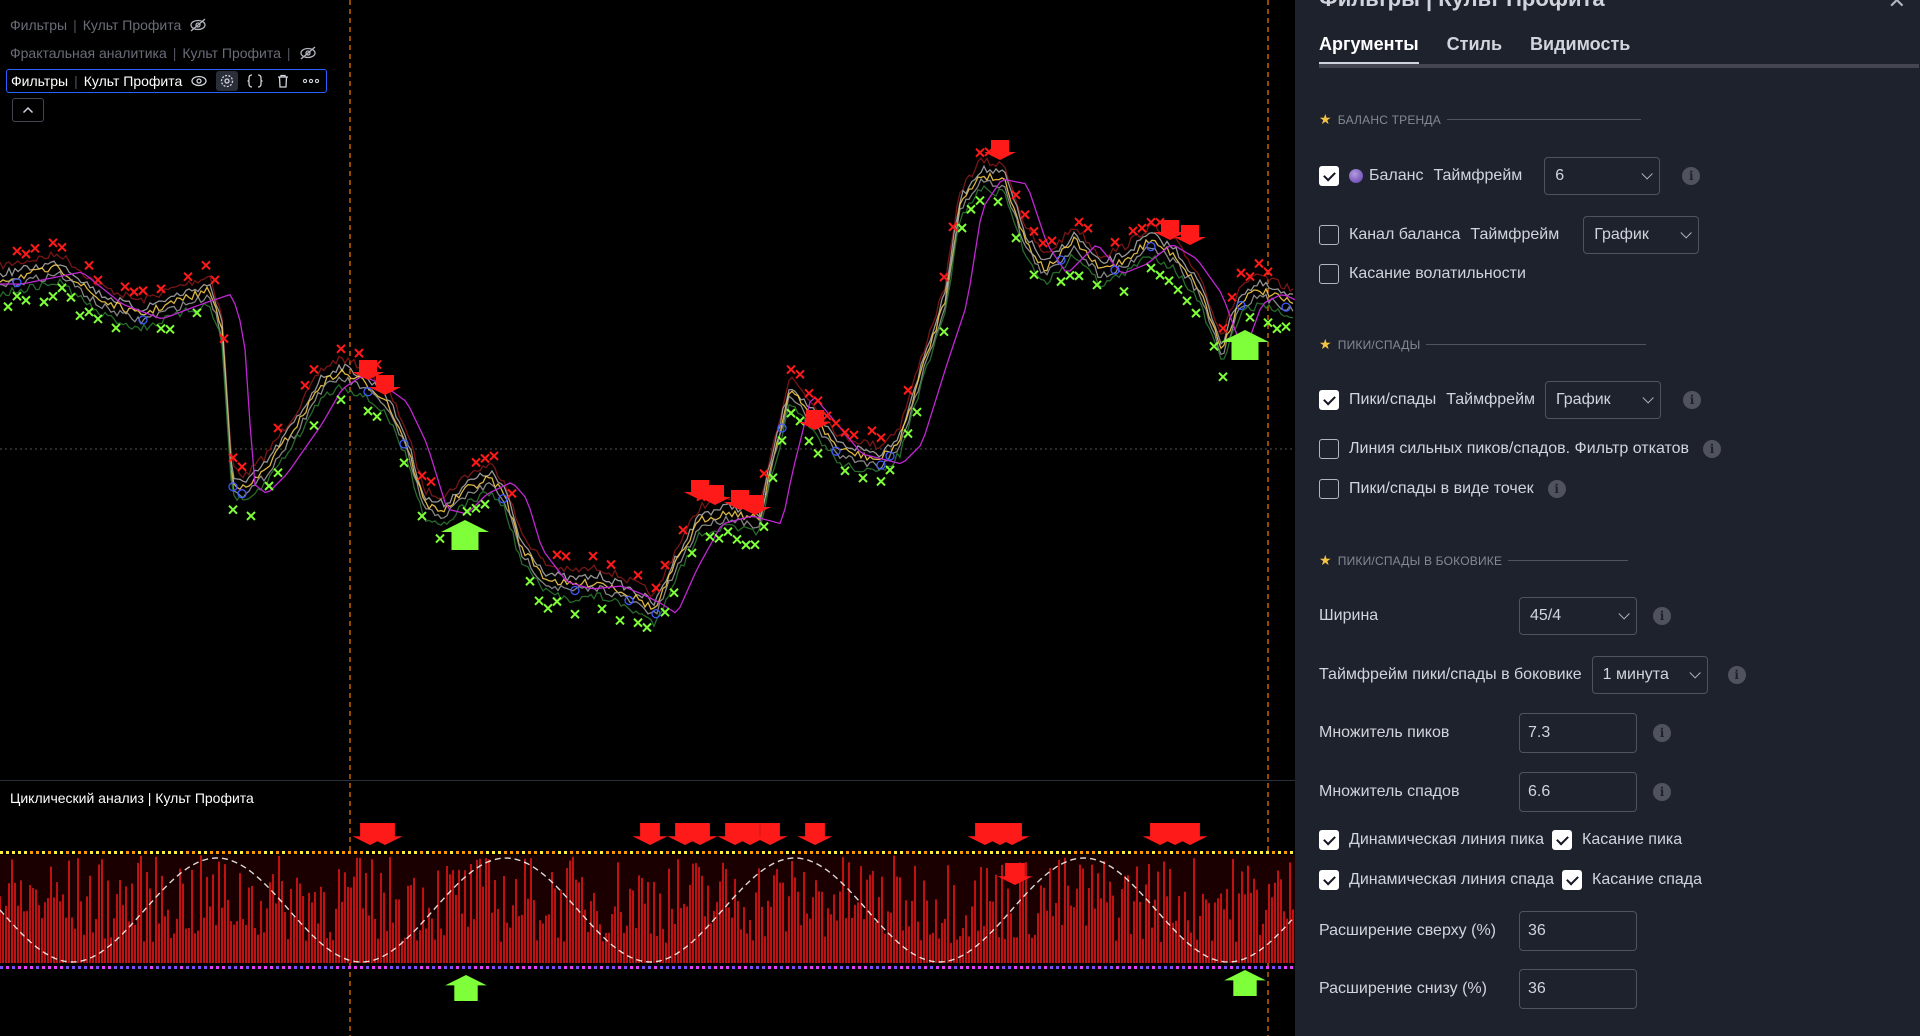 The height and width of the screenshot is (1036, 1920). I want to click on tab-arguments: Аргументы, so click(1369, 49).